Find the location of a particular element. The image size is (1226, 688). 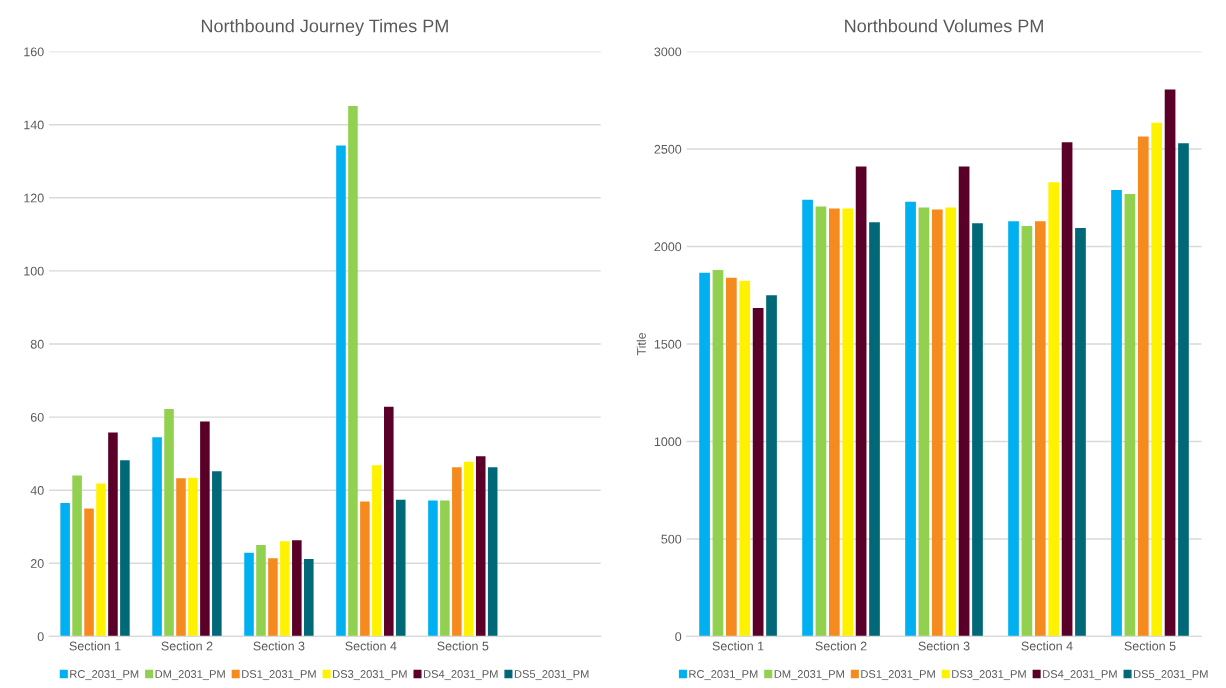

y-tick-label: 160 is located at coordinates (34, 52).